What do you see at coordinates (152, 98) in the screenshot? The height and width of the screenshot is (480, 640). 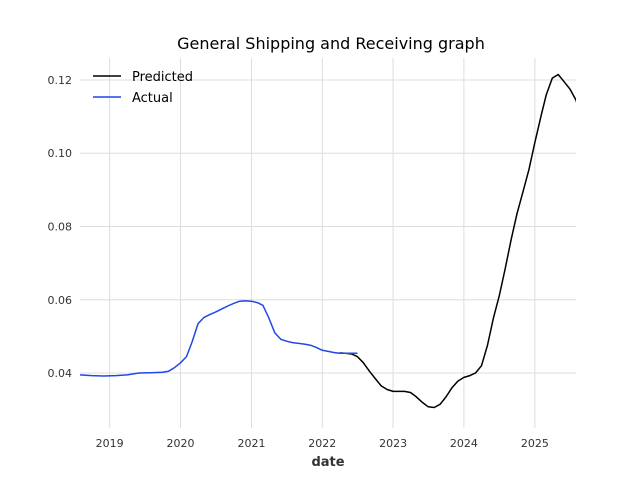 I see `legend-label-actual: Actual` at bounding box center [152, 98].